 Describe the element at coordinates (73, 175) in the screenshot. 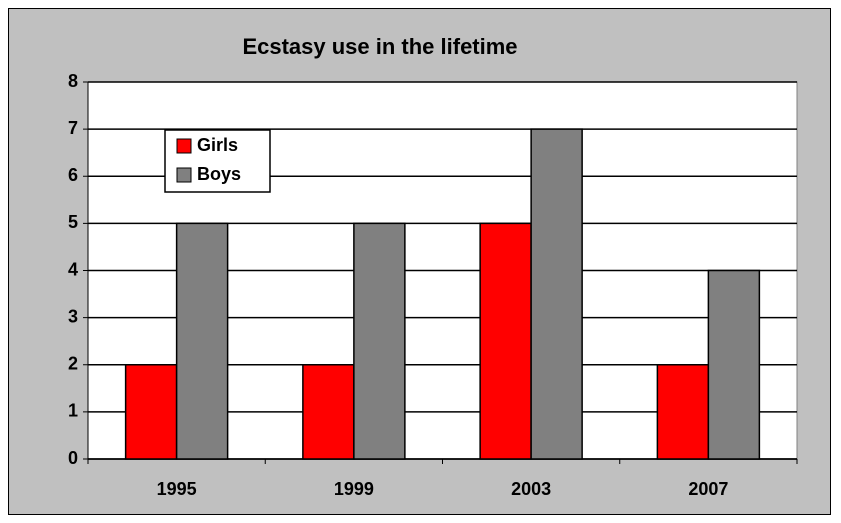

I see `y-tick-label: 6` at that location.